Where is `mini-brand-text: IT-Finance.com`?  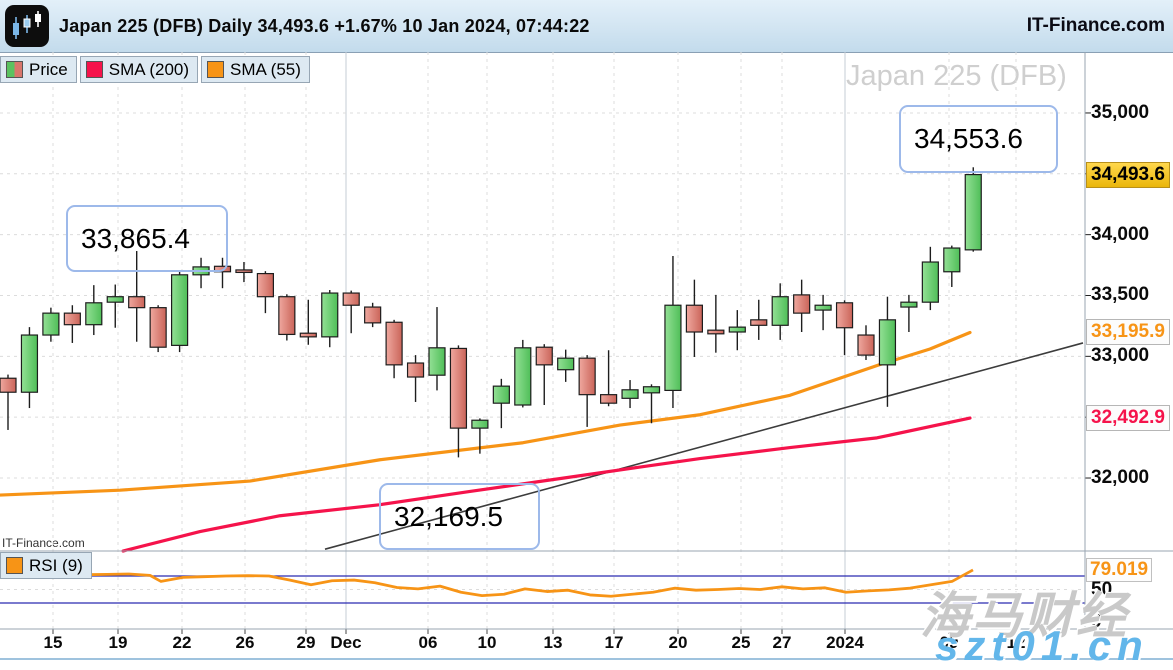
mini-brand-text: IT-Finance.com is located at coordinates (43, 543).